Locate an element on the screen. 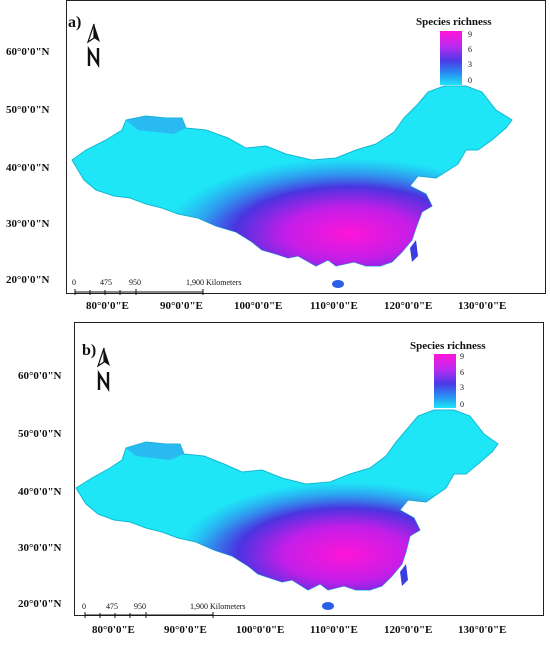  legend-color-ramp-a is located at coordinates (451, 58).